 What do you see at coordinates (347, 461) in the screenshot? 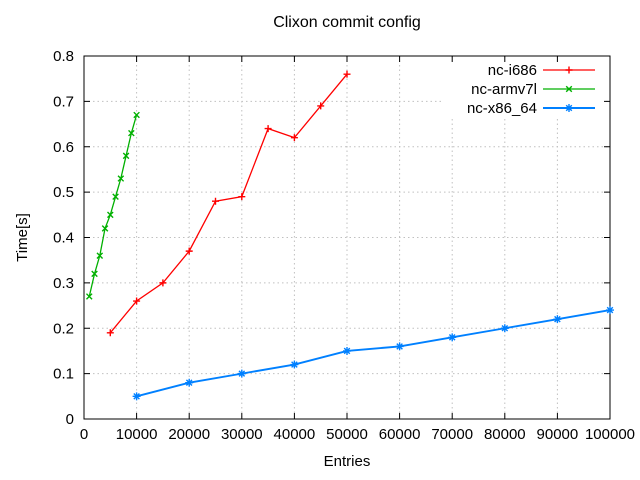
I see `x-axis-label: Entries` at bounding box center [347, 461].